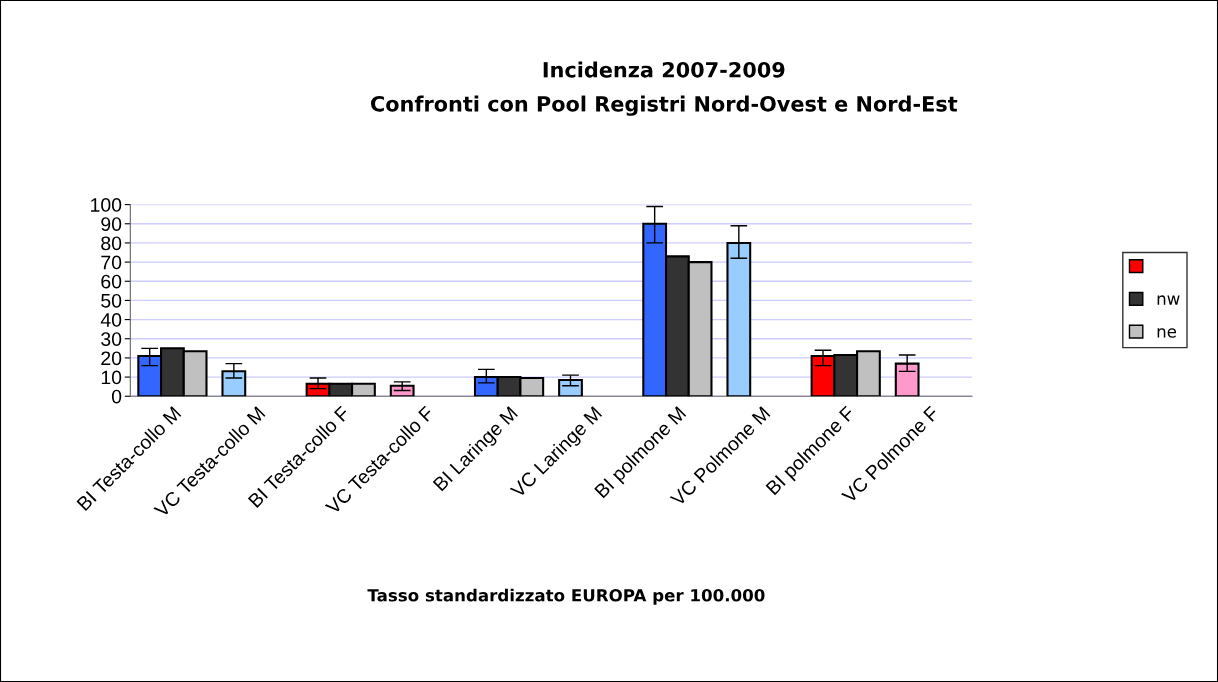  I want to click on y-tick-label: 30, so click(111, 339).